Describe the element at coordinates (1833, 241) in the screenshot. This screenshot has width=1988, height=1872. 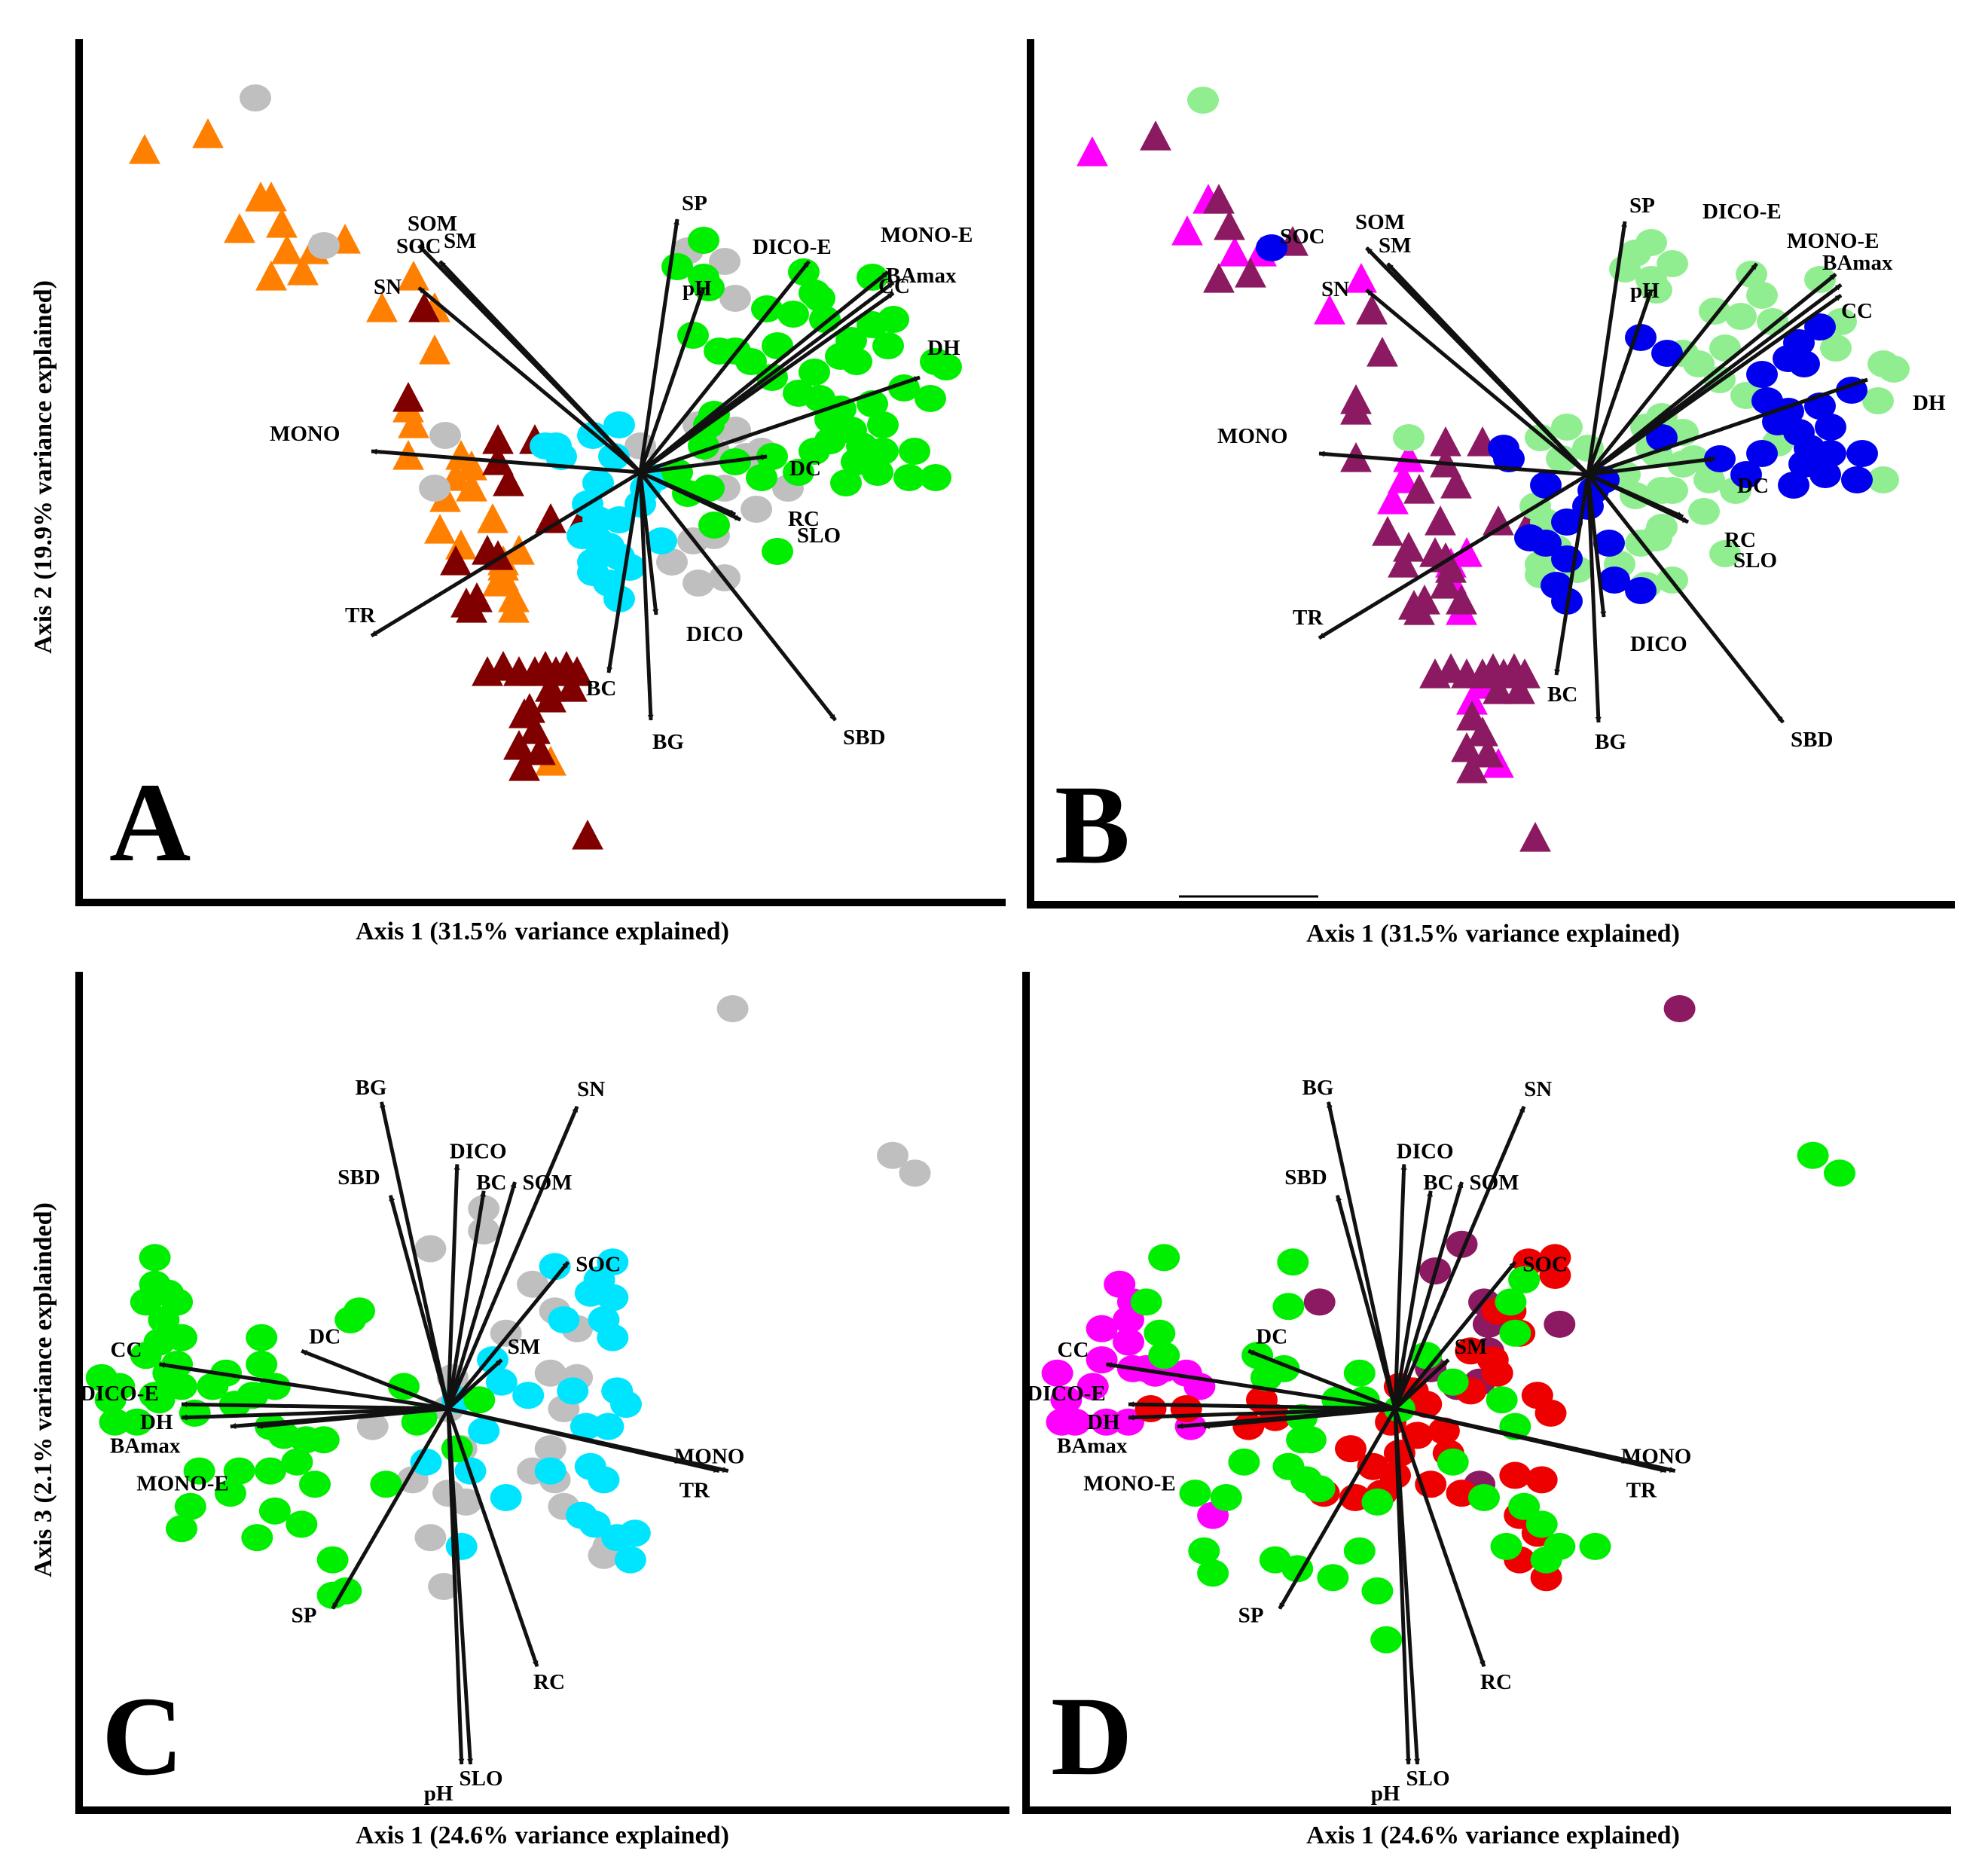
I see `panel-b-vector-label-mono-e: MONO-E` at that location.